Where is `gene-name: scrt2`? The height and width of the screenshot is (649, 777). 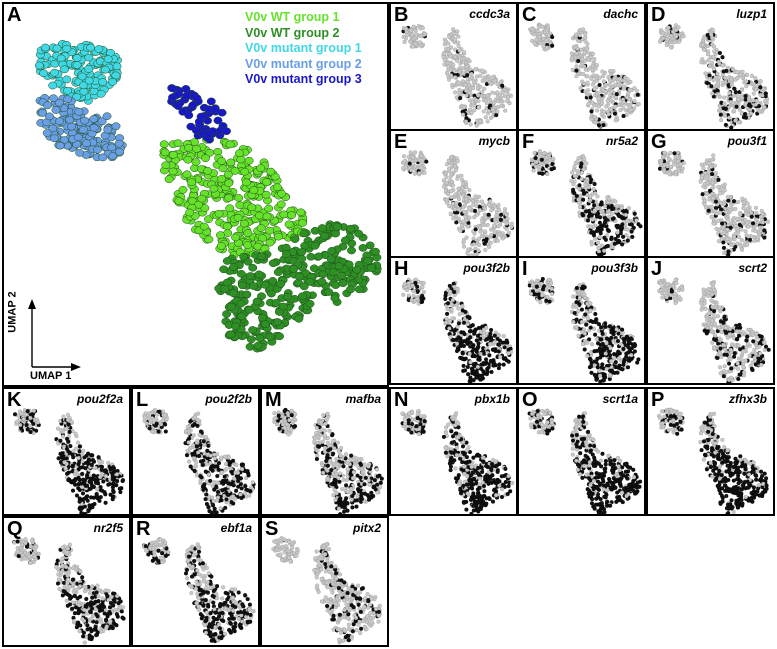
gene-name: scrt2 is located at coordinates (752, 268).